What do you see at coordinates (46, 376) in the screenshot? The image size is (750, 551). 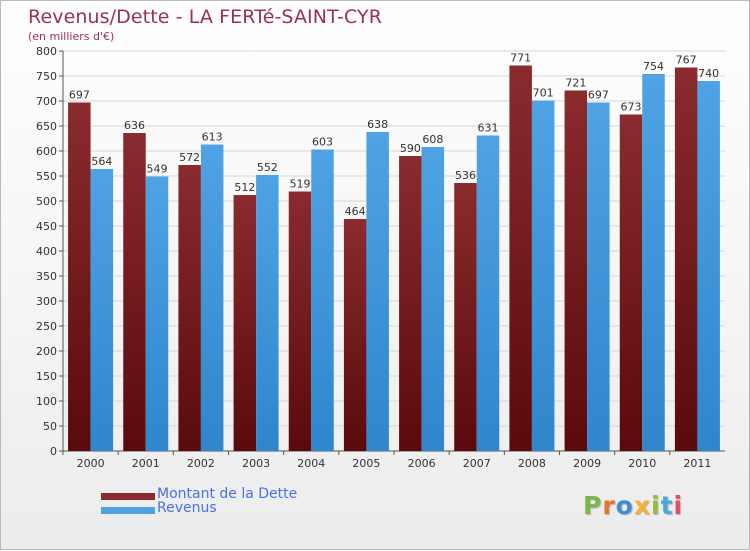 I see `y-tick-label: 150` at bounding box center [46, 376].